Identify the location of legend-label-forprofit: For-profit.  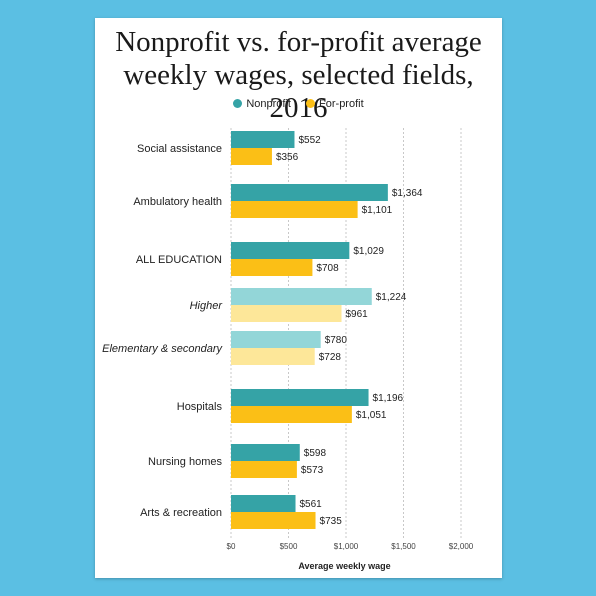
(341, 104).